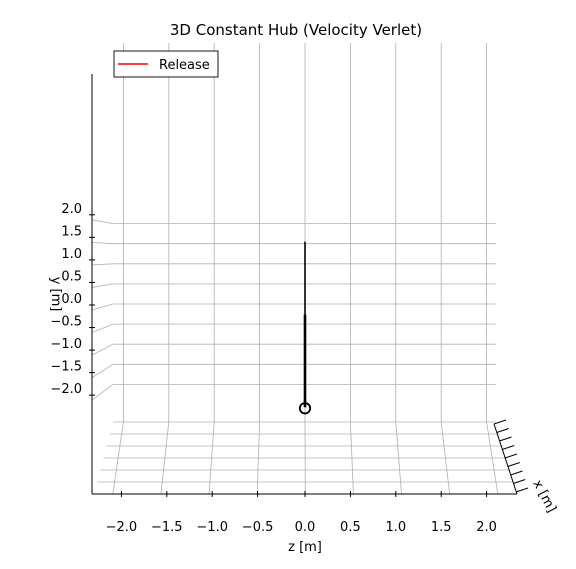 This screenshot has width=576, height=569. What do you see at coordinates (305, 527) in the screenshot?
I see `x-tick-label-4: 0.0` at bounding box center [305, 527].